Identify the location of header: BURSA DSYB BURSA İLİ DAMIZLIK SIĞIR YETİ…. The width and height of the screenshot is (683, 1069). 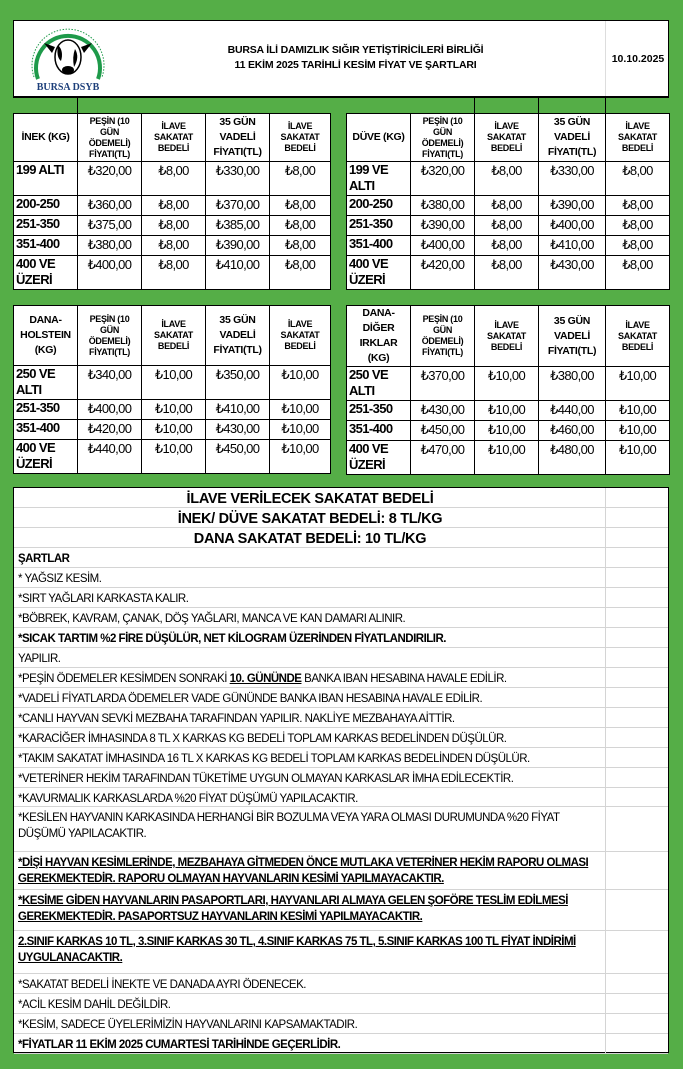
(341, 58).